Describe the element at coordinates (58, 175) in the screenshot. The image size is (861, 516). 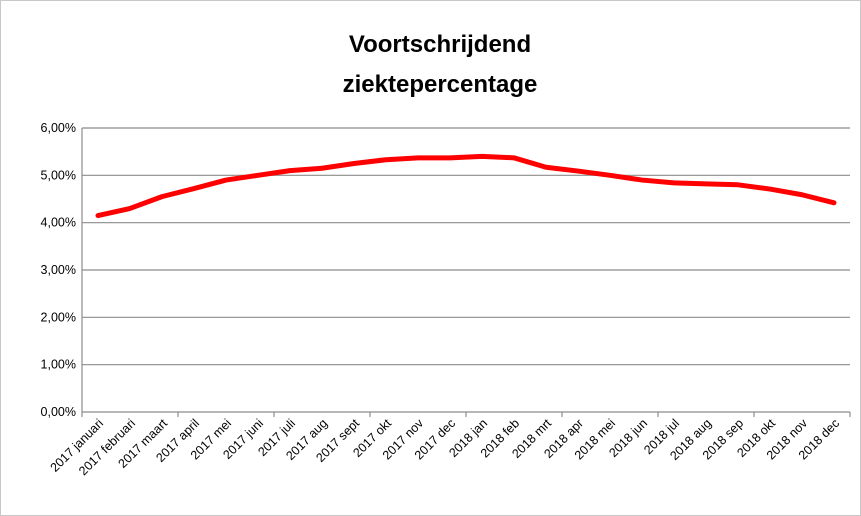
I see `y-tick-label: 5,00%` at that location.